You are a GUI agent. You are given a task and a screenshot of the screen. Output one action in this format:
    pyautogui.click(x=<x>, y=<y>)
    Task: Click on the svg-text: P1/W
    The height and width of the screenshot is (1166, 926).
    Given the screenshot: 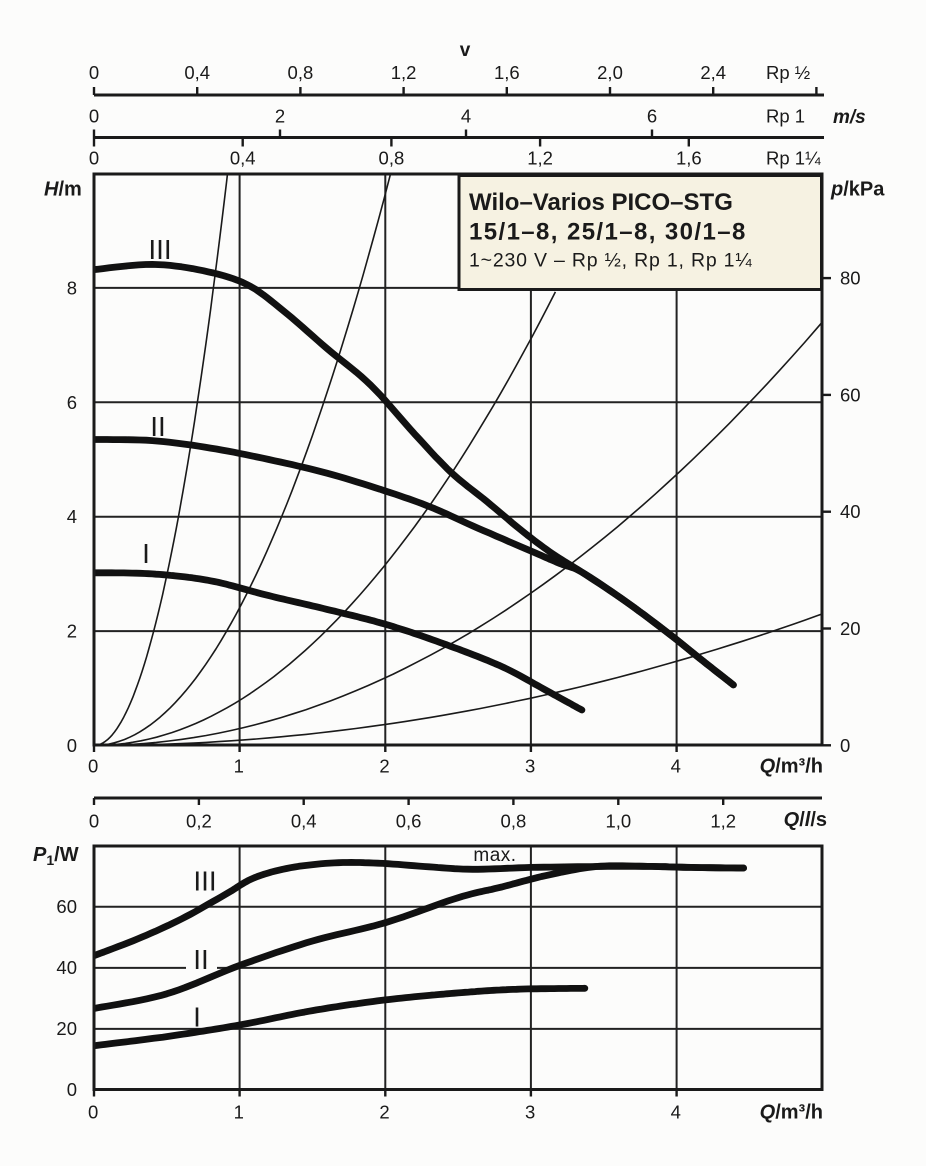 What is the action you would take?
    pyautogui.click(x=56, y=856)
    